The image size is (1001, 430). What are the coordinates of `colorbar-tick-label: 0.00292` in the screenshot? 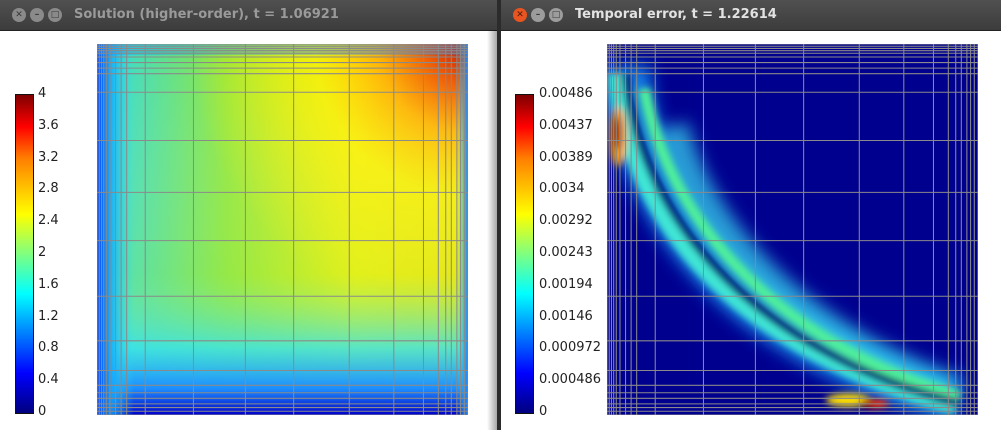 It's located at (566, 221).